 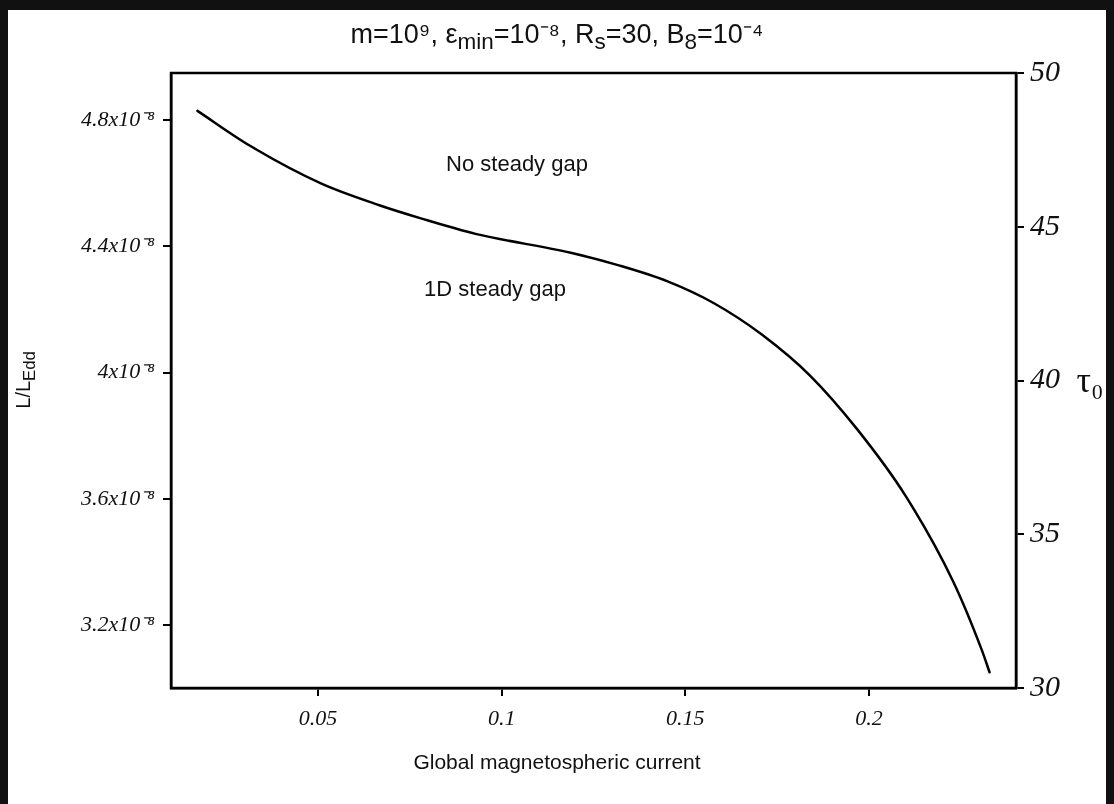 I want to click on y-tick-label: 4.8x10⁻⁸, so click(x=118, y=119).